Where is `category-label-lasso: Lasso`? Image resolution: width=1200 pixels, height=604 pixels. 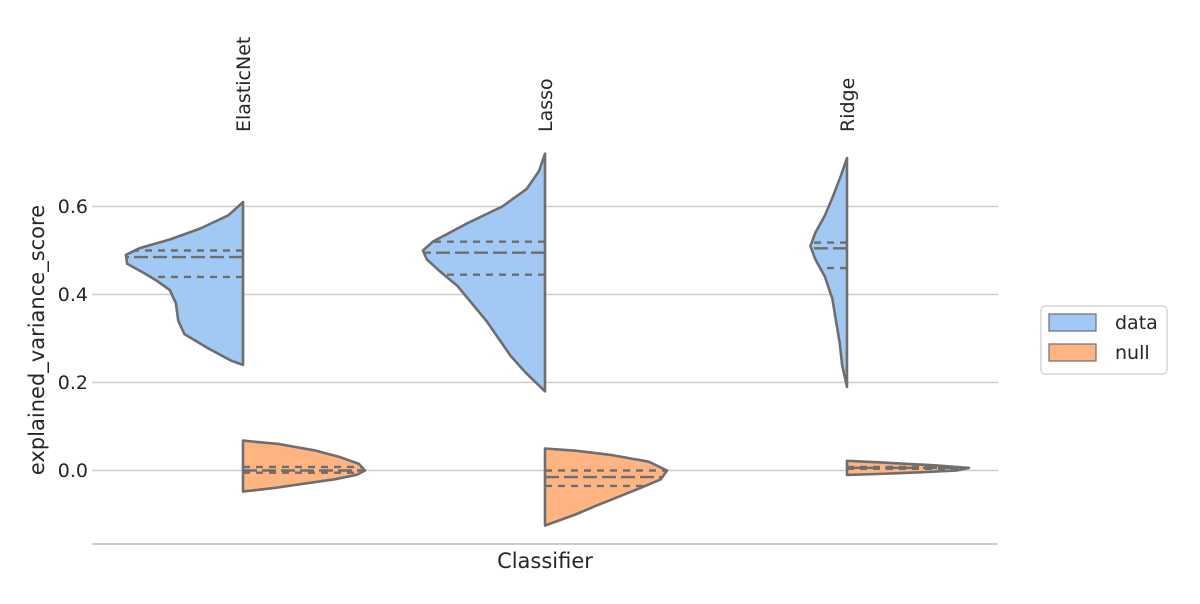
category-label-lasso: Lasso is located at coordinates (546, 105).